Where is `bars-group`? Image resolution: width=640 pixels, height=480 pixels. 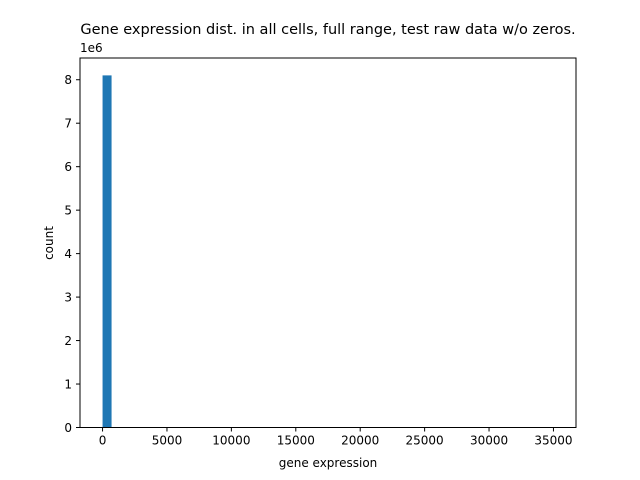 bars-group is located at coordinates (107, 251).